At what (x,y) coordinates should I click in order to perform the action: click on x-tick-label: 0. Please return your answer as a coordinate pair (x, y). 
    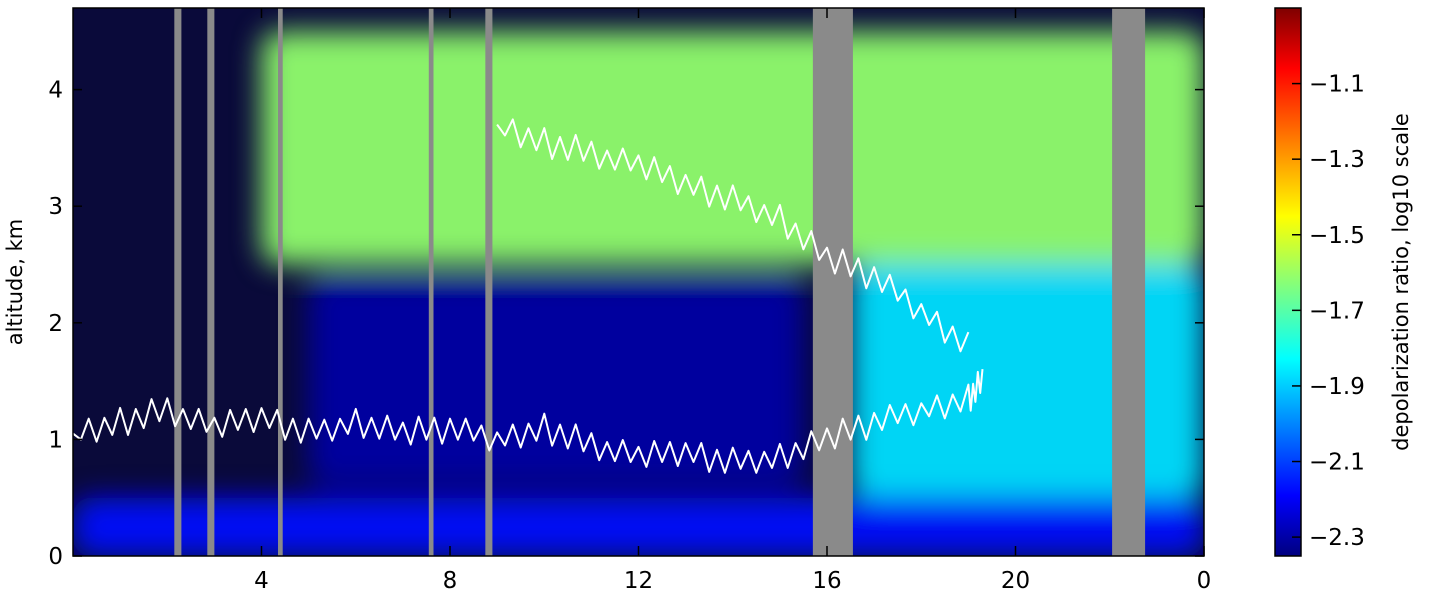
    Looking at the image, I should click on (1204, 581).